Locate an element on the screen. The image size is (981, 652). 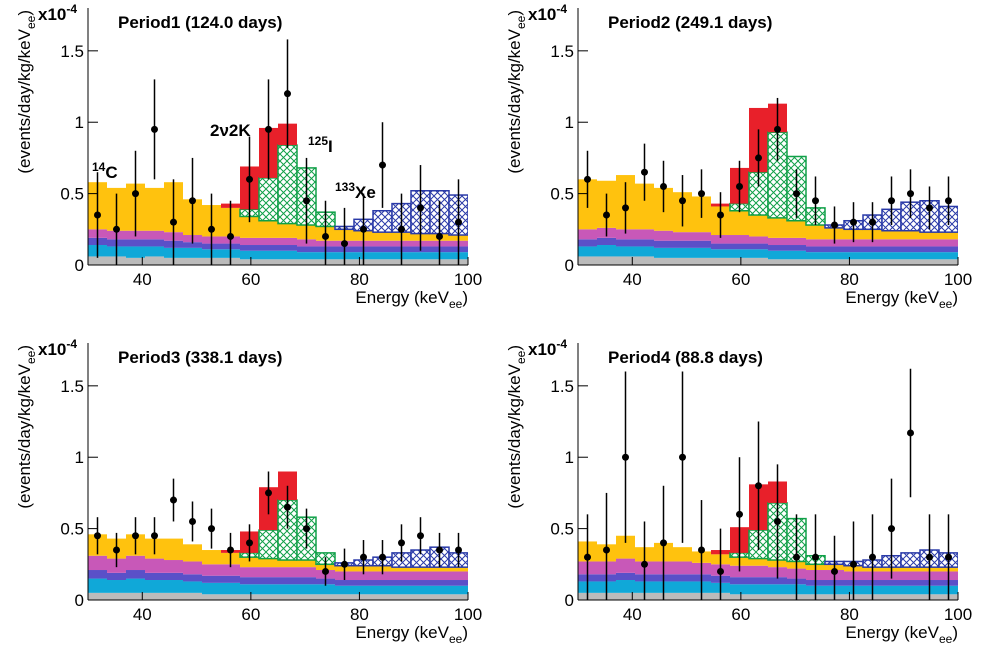
annotation-text: C is located at coordinates (111, 172).